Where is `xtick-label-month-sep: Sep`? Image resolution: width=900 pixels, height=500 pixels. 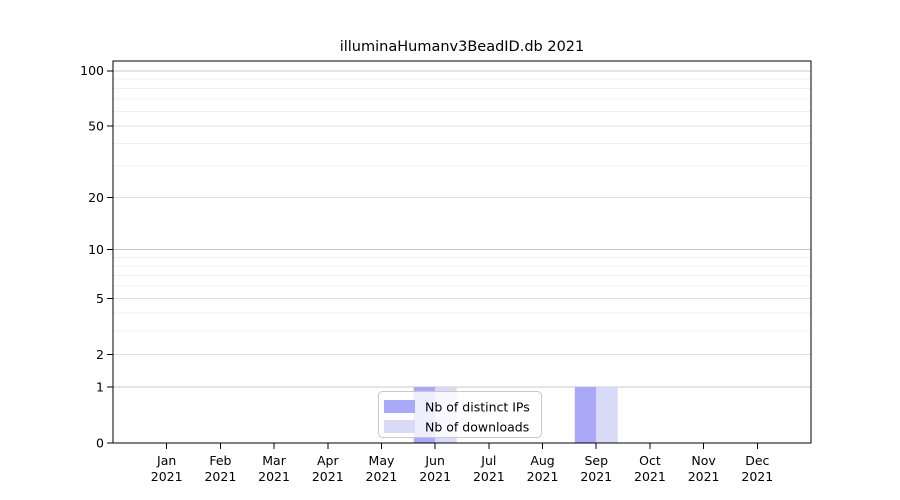
xtick-label-month-sep: Sep is located at coordinates (596, 460).